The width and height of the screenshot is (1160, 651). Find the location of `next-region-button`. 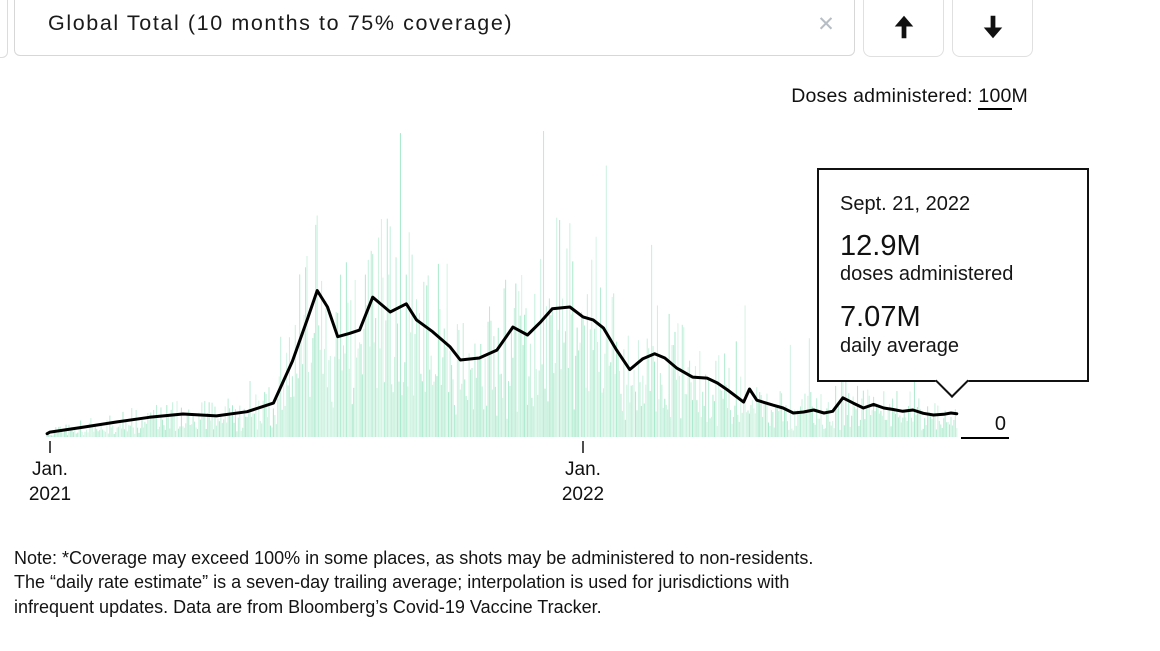

next-region-button is located at coordinates (992, 28).